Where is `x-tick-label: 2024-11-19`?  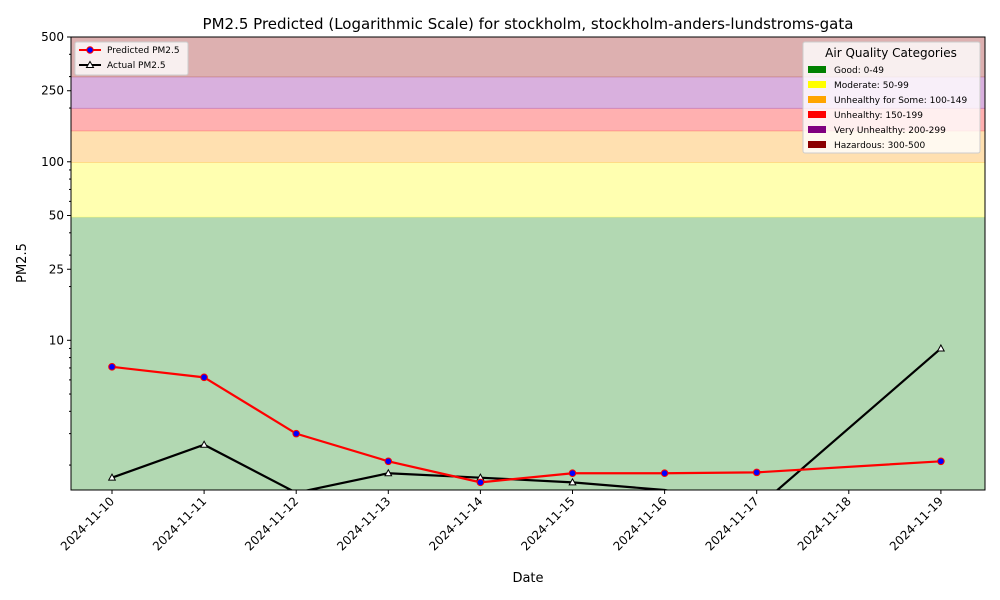 x-tick-label: 2024-11-19 is located at coordinates (916, 523).